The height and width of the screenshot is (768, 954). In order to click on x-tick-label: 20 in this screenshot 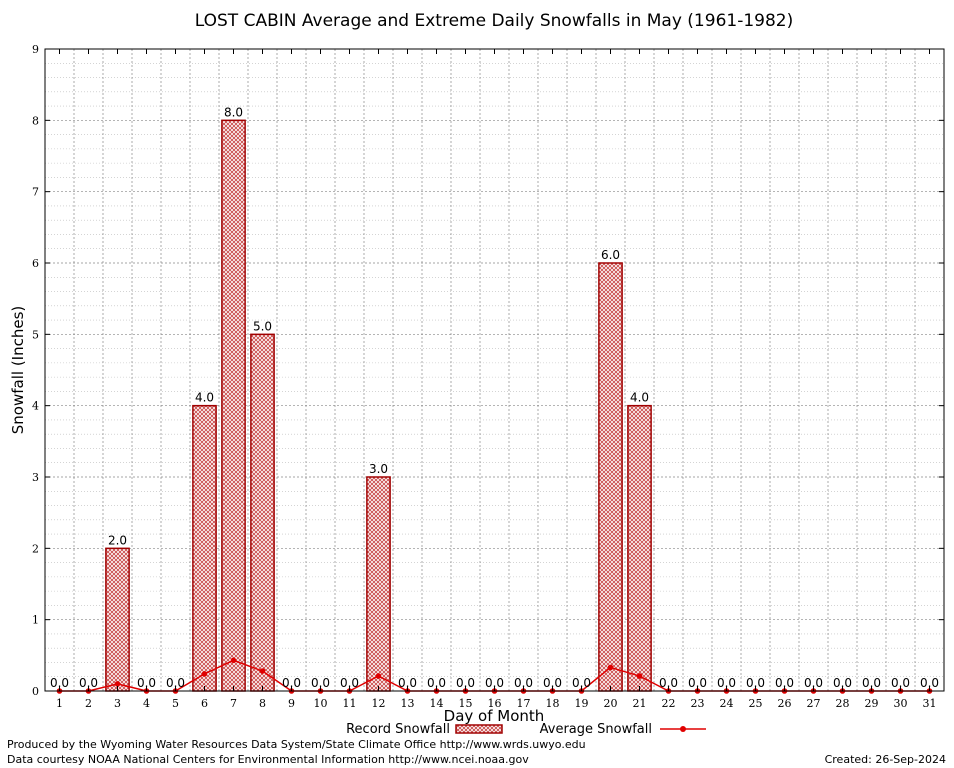, I will do `click(611, 703)`.